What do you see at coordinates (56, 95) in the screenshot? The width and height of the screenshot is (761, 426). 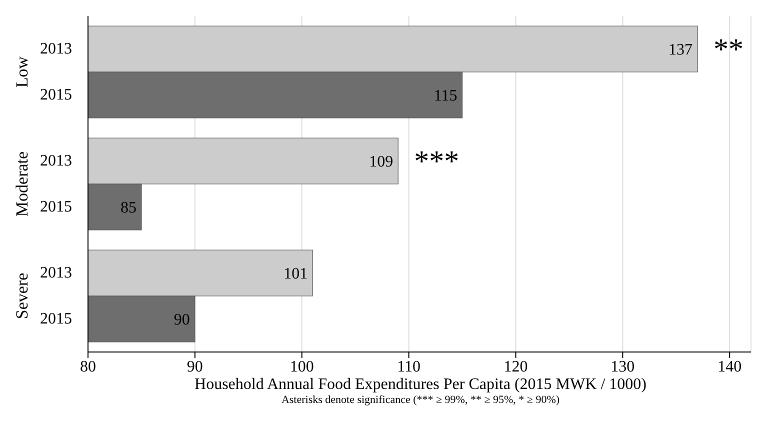 I see `series-label: 2015` at bounding box center [56, 95].